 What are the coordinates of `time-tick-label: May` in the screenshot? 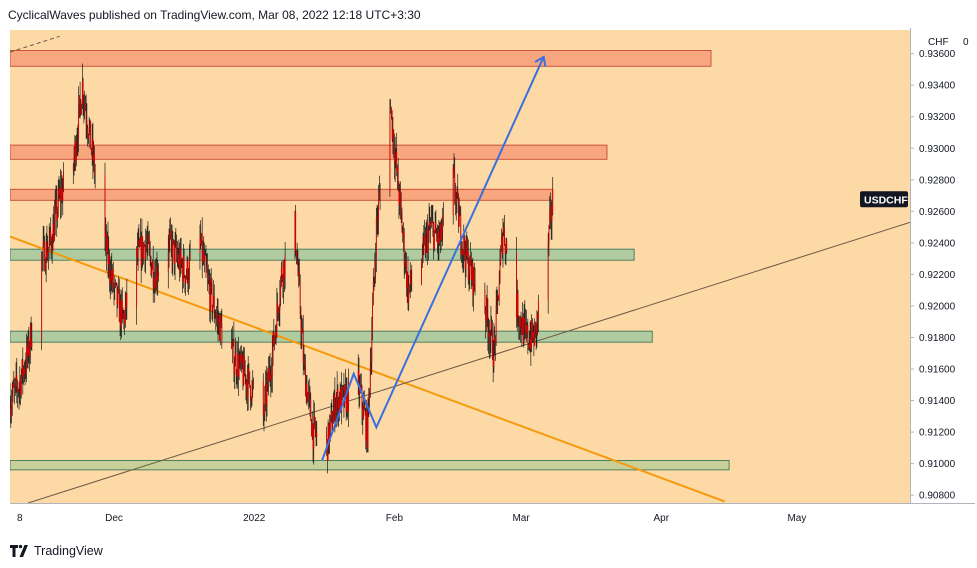 It's located at (796, 518).